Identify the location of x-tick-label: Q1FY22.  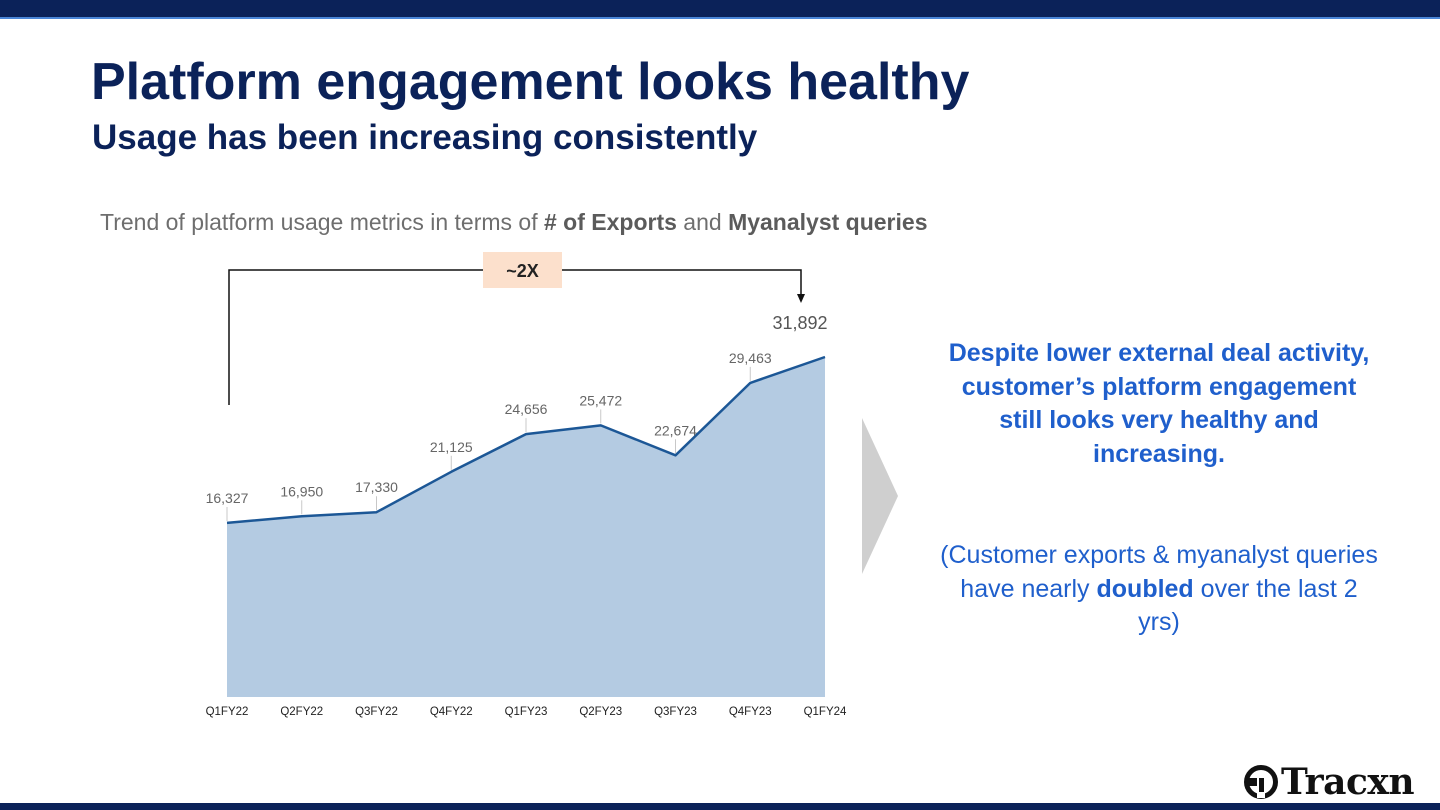
(227, 712).